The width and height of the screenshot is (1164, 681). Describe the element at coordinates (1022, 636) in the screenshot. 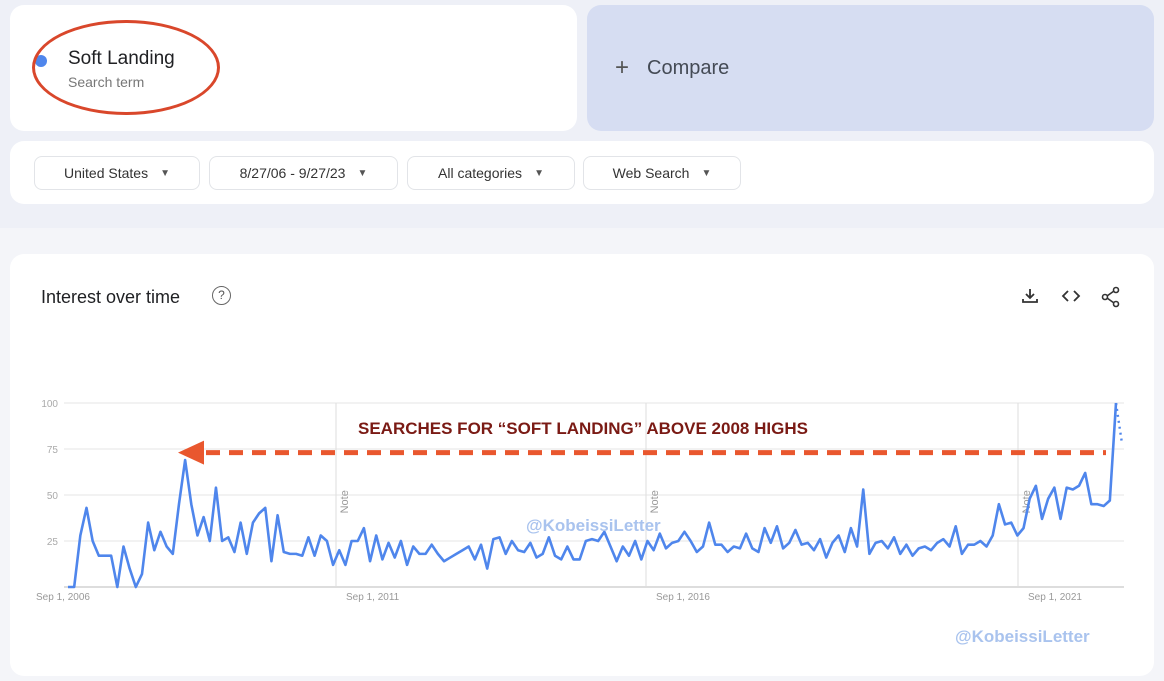

I see `watermark-bottom: @KobeissiLetter` at that location.